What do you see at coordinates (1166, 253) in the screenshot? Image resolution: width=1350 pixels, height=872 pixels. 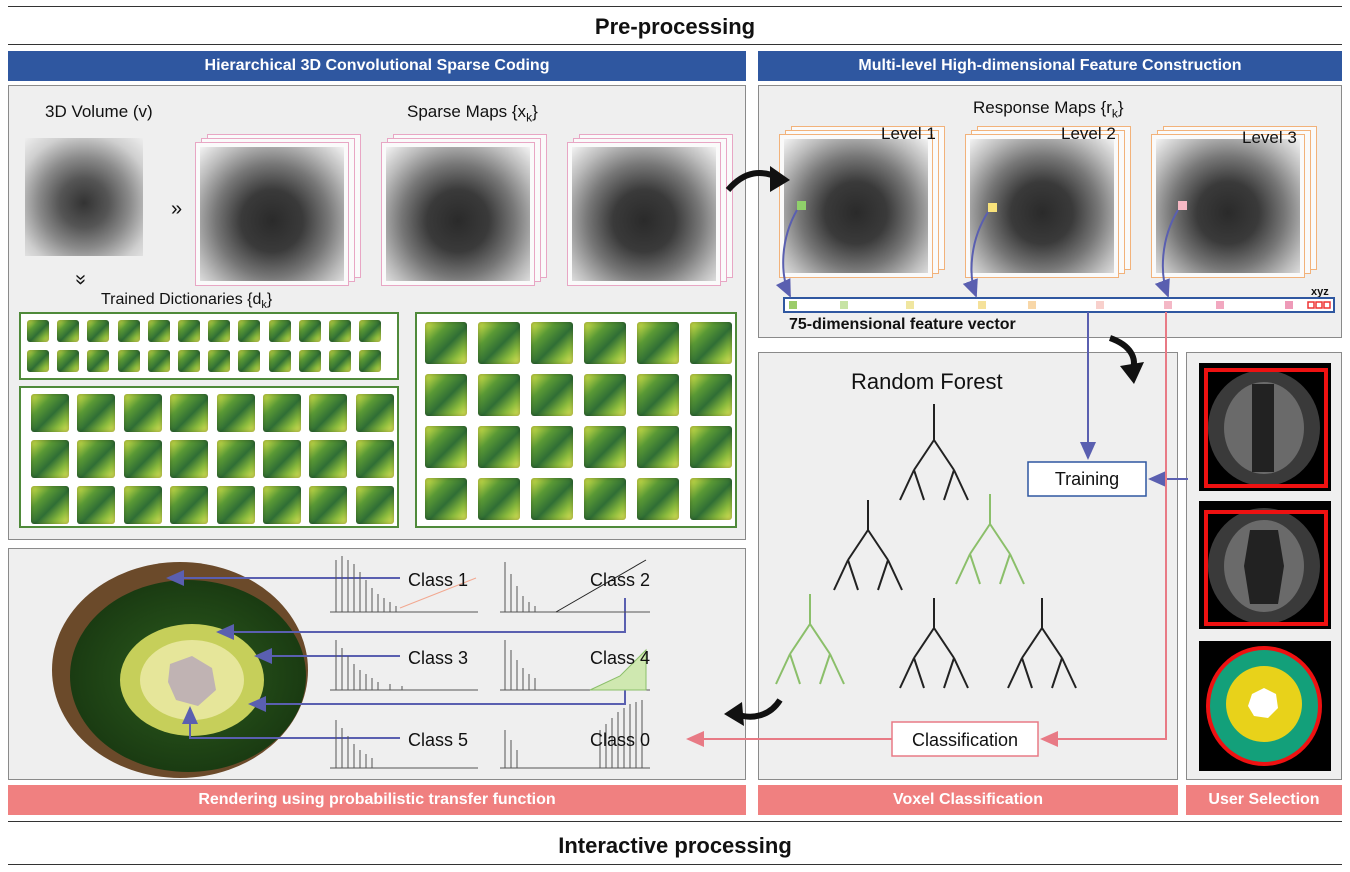 I see `level-3-feature-arrow` at bounding box center [1166, 253].